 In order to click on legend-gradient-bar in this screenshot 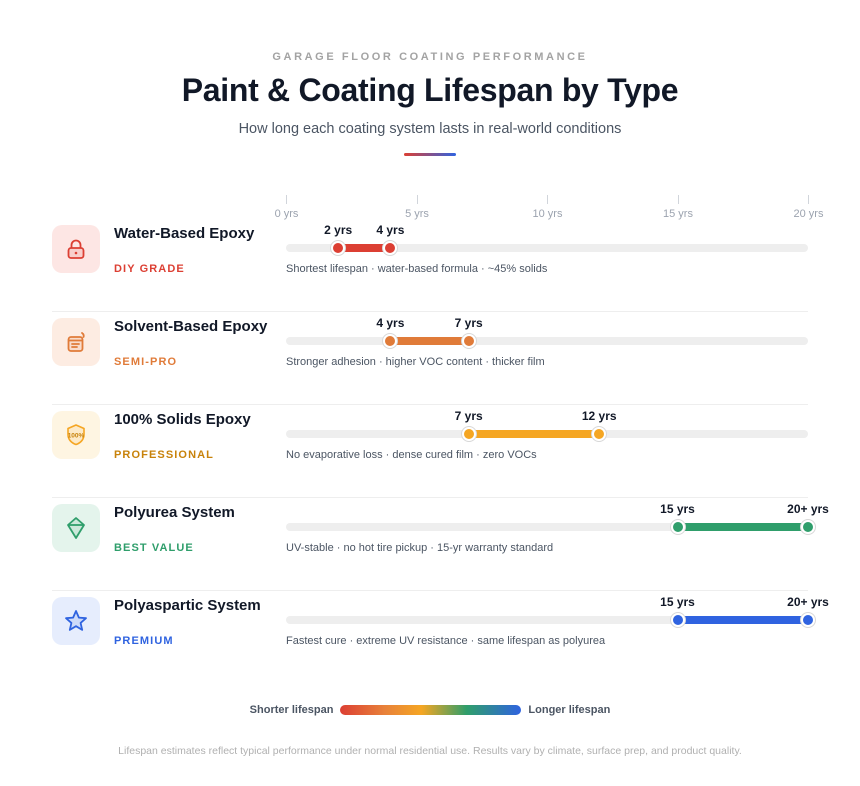, I will do `click(431, 710)`.